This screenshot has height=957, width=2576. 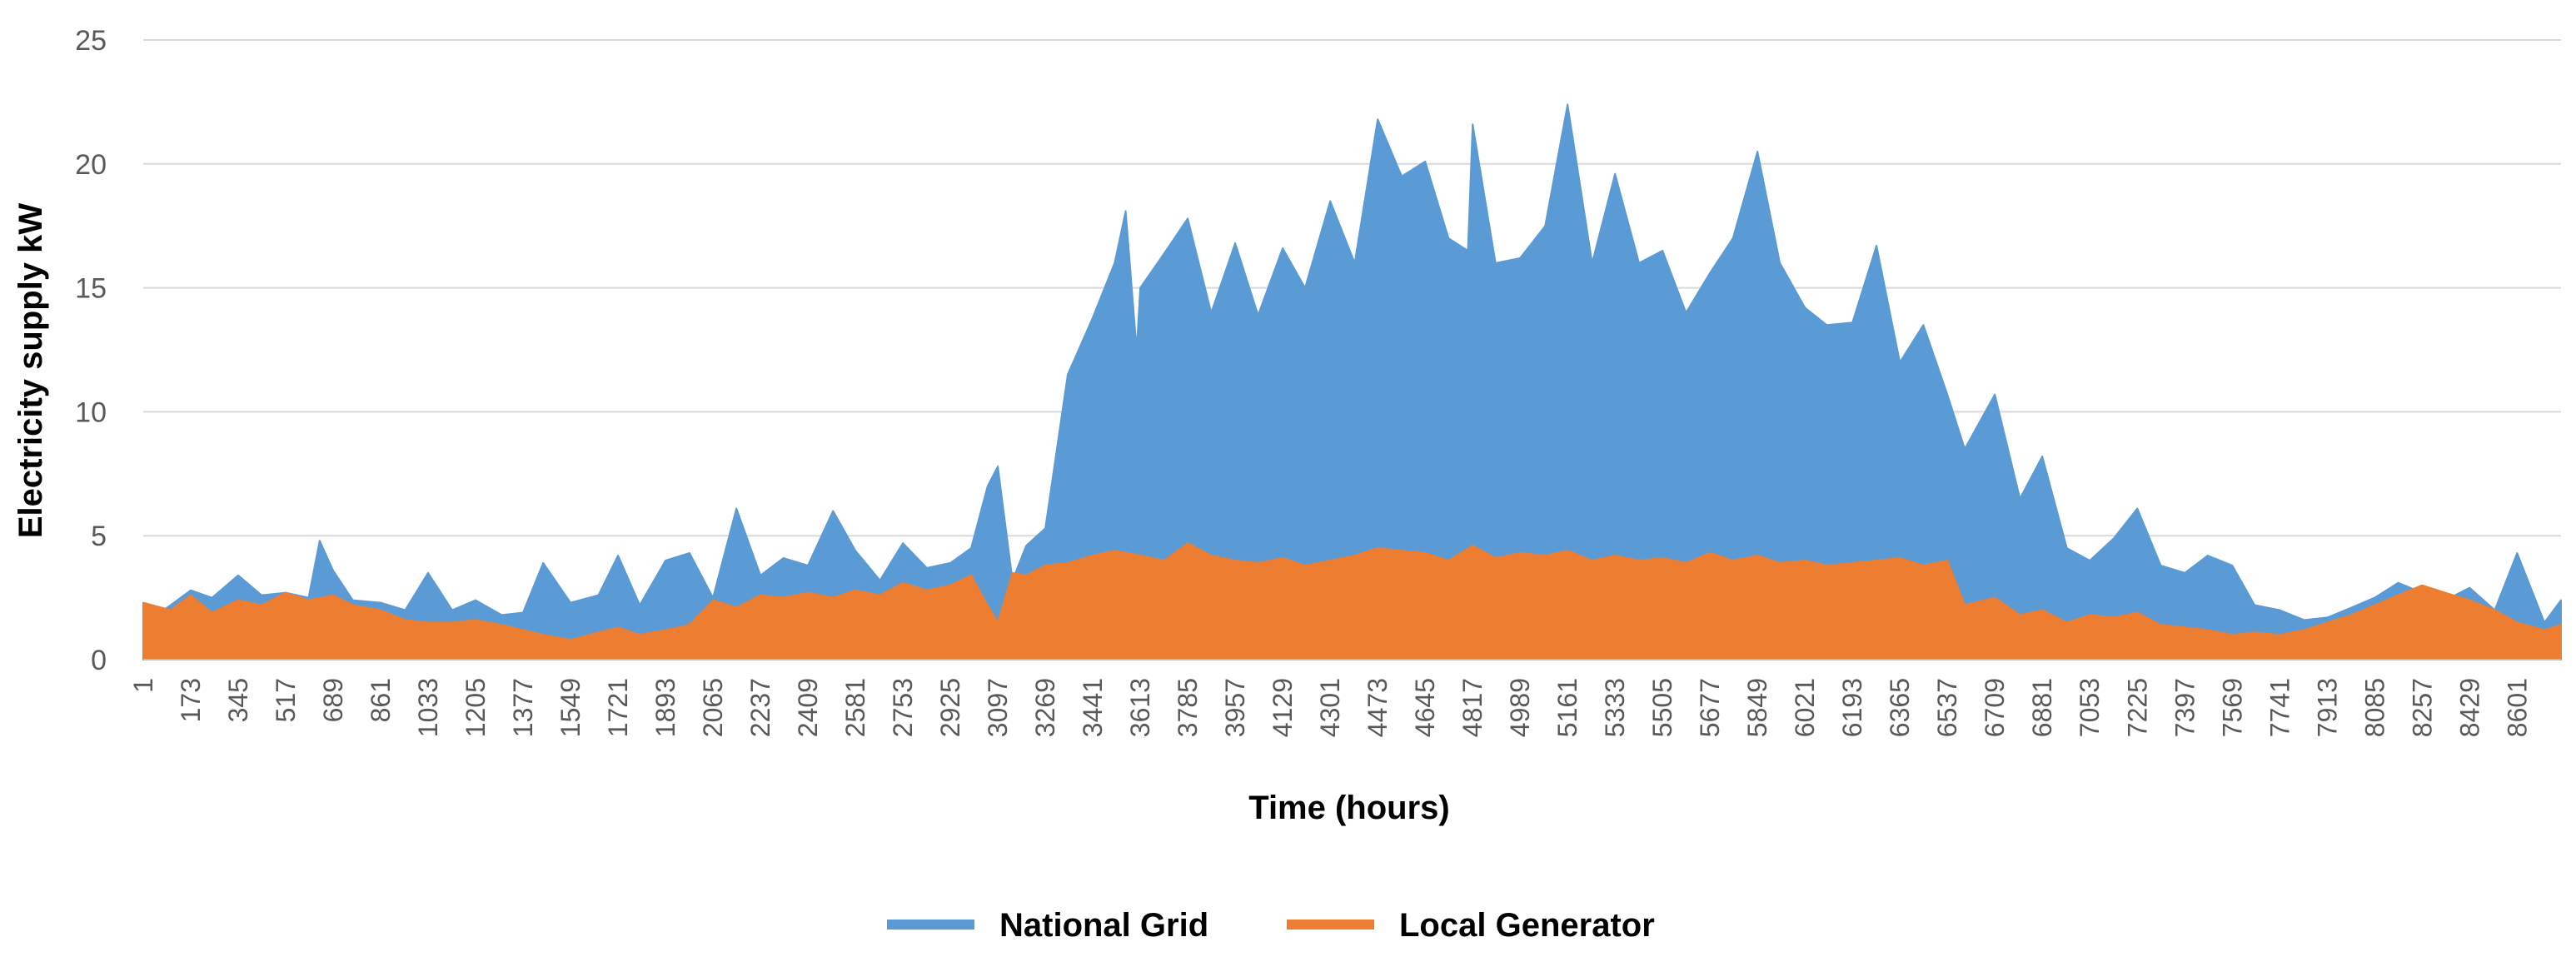 I want to click on x-tick-label: 8429, so click(x=2469, y=707).